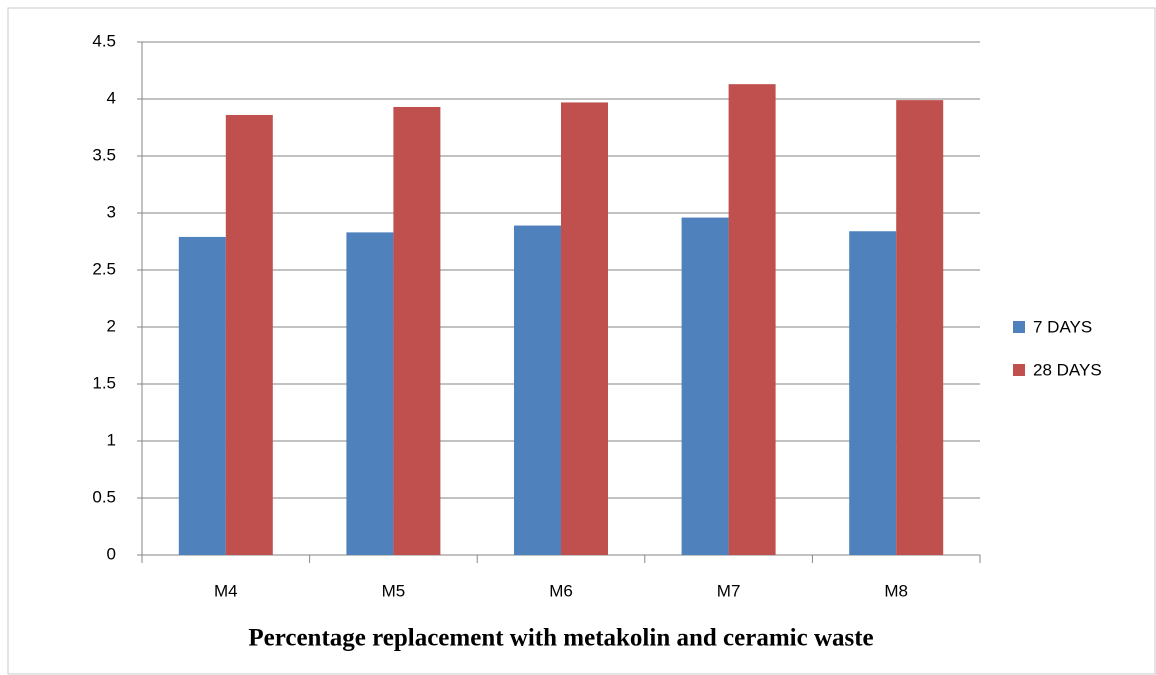 The width and height of the screenshot is (1156, 675). What do you see at coordinates (111, 439) in the screenshot?
I see `y-tick-label: 1` at bounding box center [111, 439].